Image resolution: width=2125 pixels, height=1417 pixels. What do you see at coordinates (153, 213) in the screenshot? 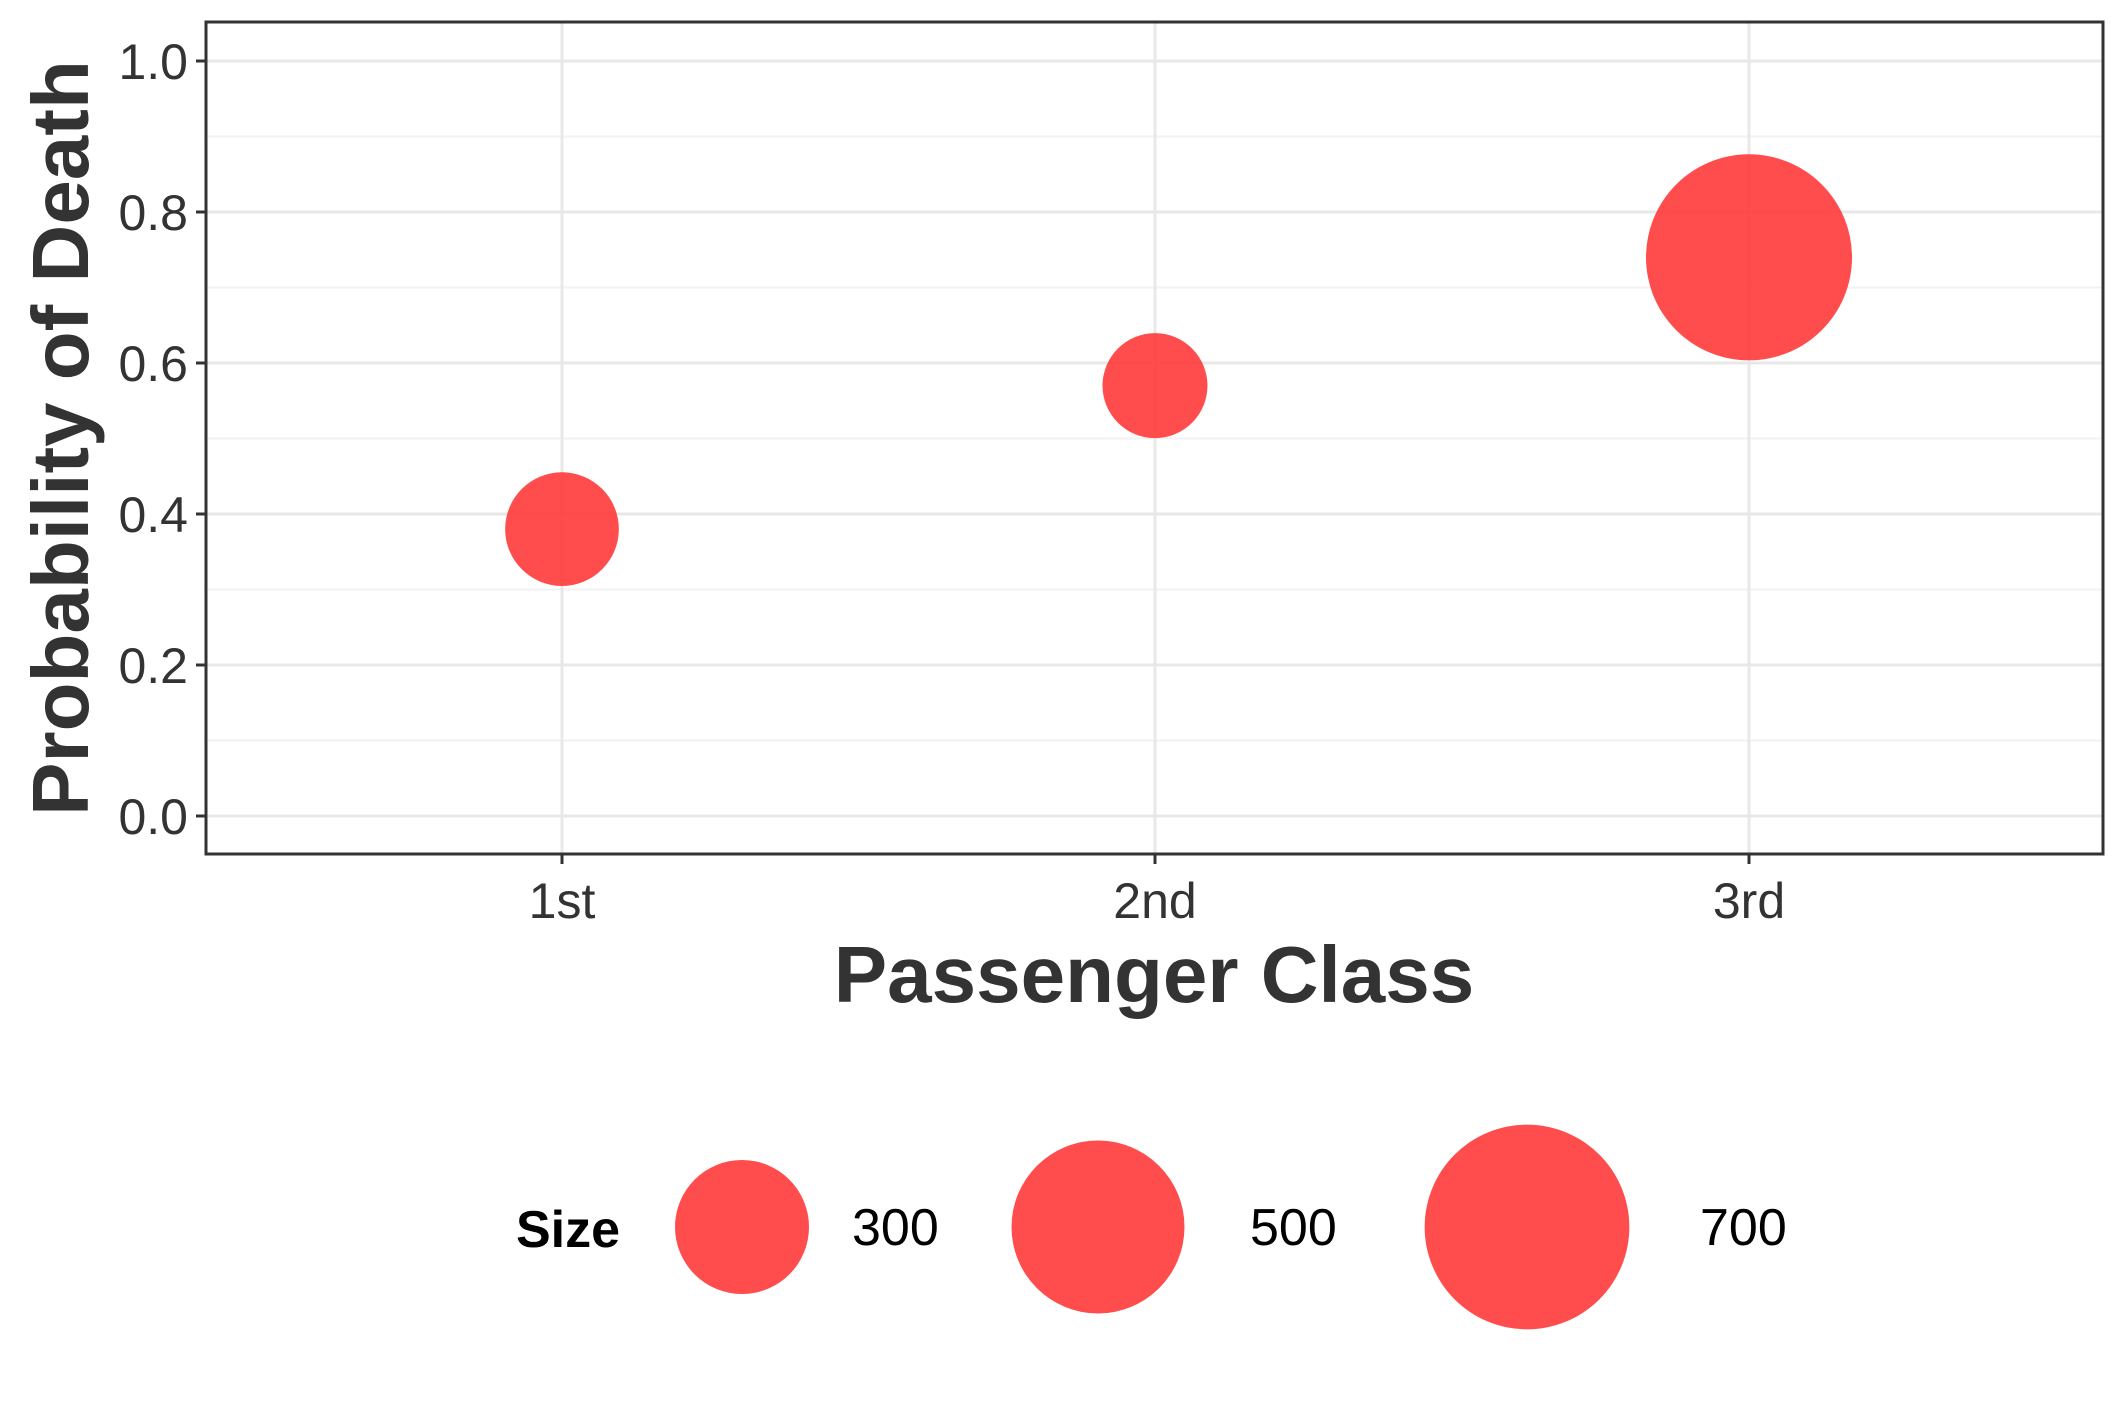
I see `y-tick-label: 0.8` at bounding box center [153, 213].